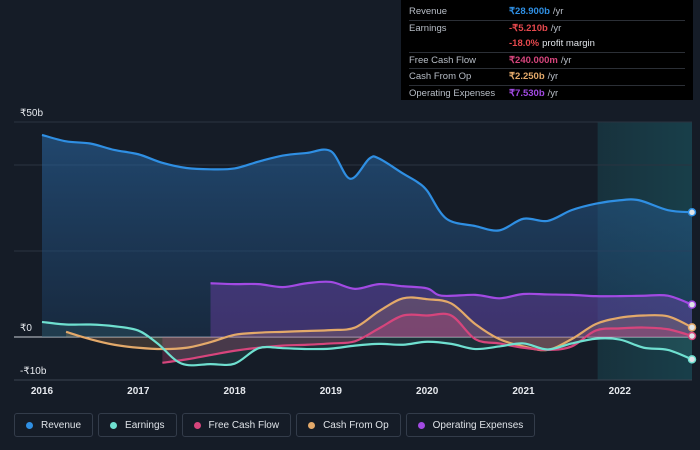  I want to click on tooltip-earnings-value: -₹5.210b, so click(528, 28).